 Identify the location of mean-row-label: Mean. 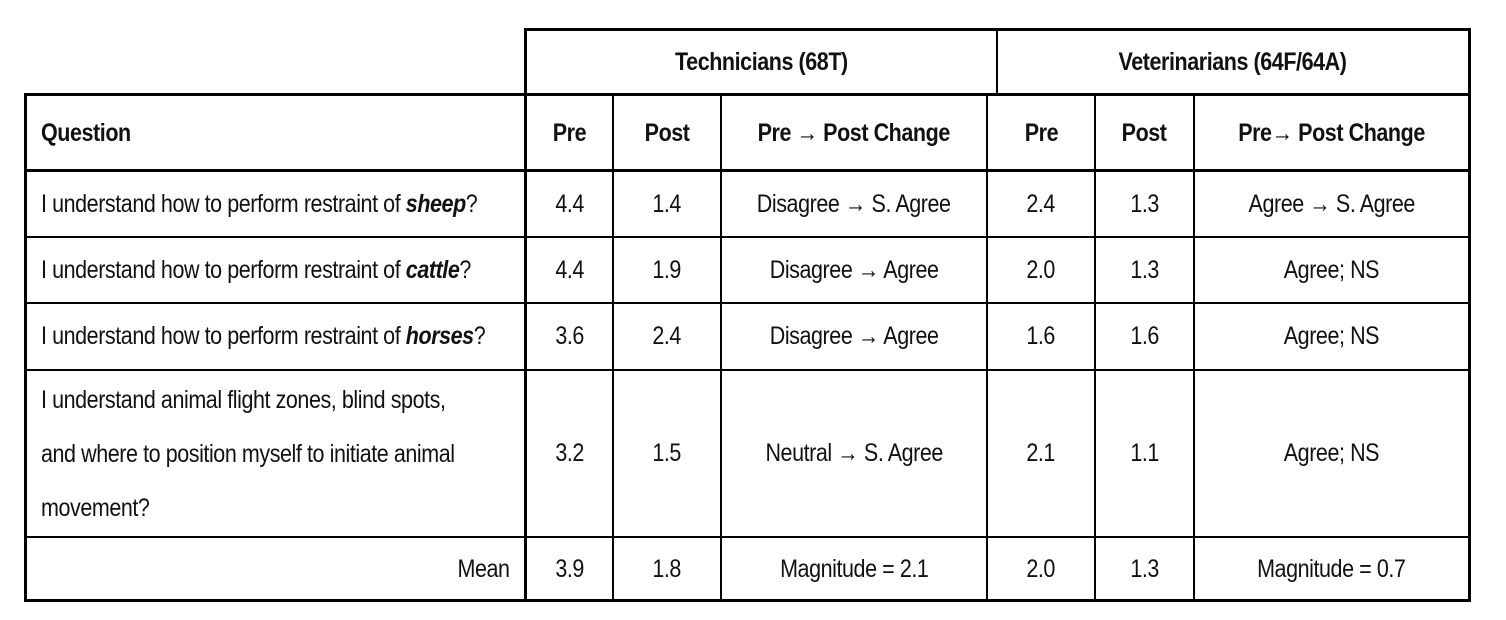
(275, 569).